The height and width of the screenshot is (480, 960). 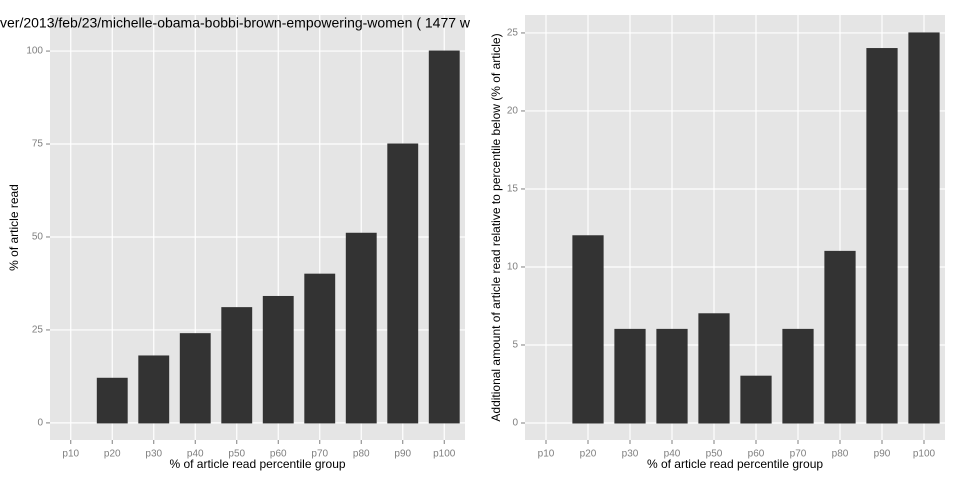 What do you see at coordinates (513, 111) in the screenshot?
I see `y-tick-label: 20` at bounding box center [513, 111].